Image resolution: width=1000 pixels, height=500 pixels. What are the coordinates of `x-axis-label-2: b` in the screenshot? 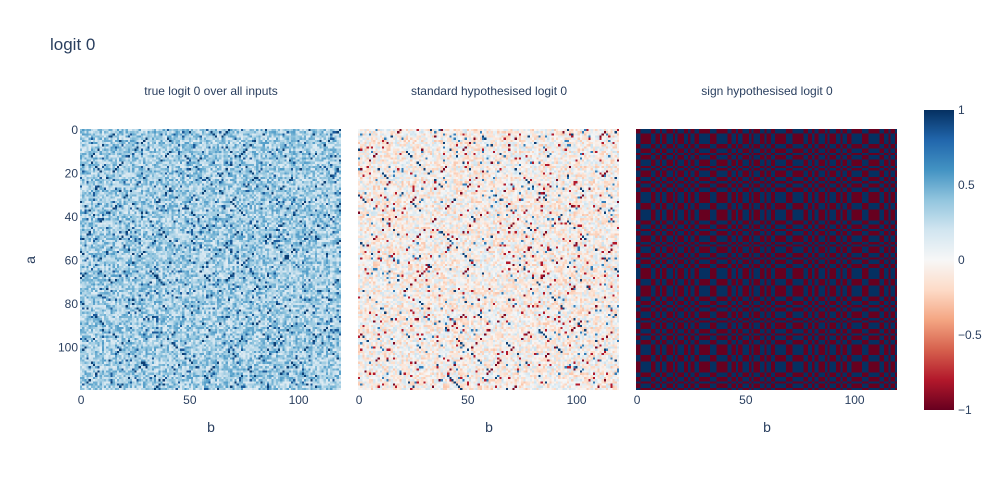 It's located at (489, 427).